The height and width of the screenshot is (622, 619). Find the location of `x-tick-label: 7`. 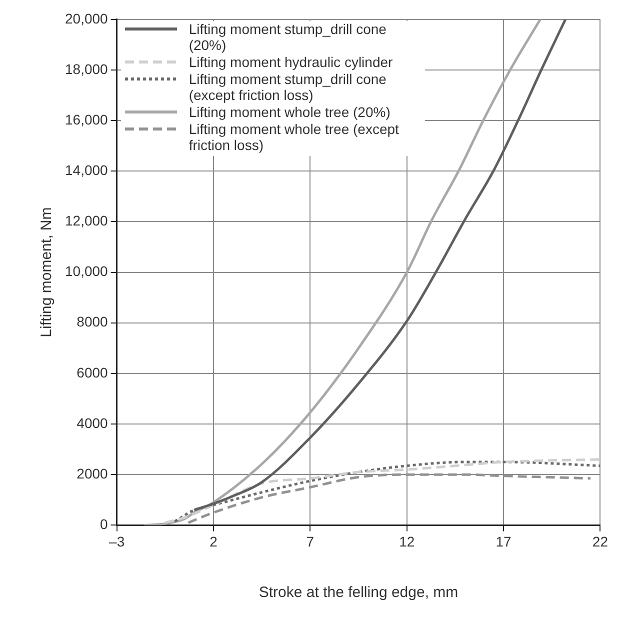

x-tick-label: 7 is located at coordinates (310, 541).